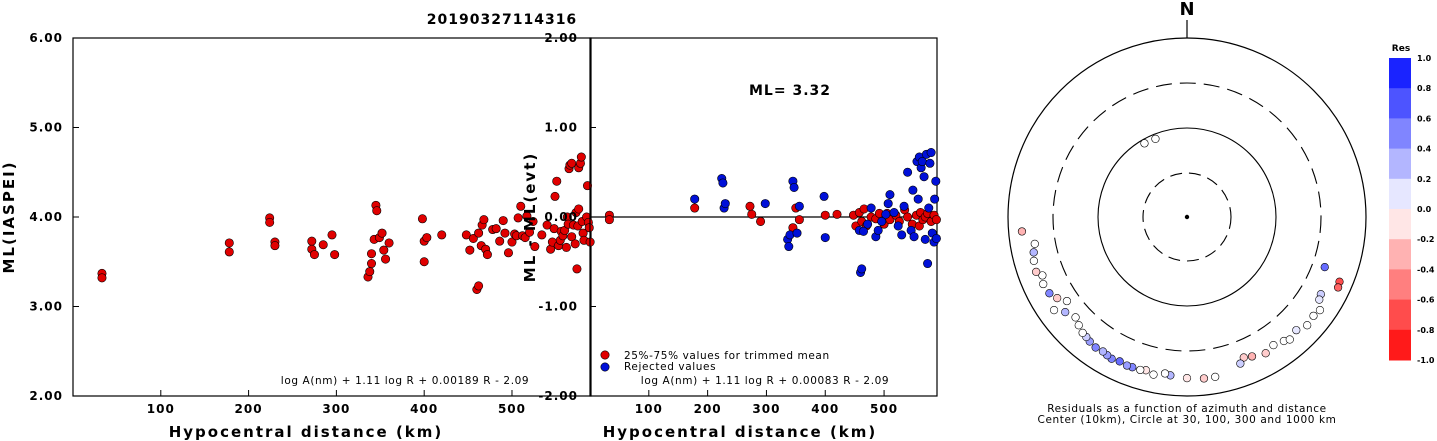 The height and width of the screenshot is (441, 1437). I want to click on ring-100km, so click(1187, 217).